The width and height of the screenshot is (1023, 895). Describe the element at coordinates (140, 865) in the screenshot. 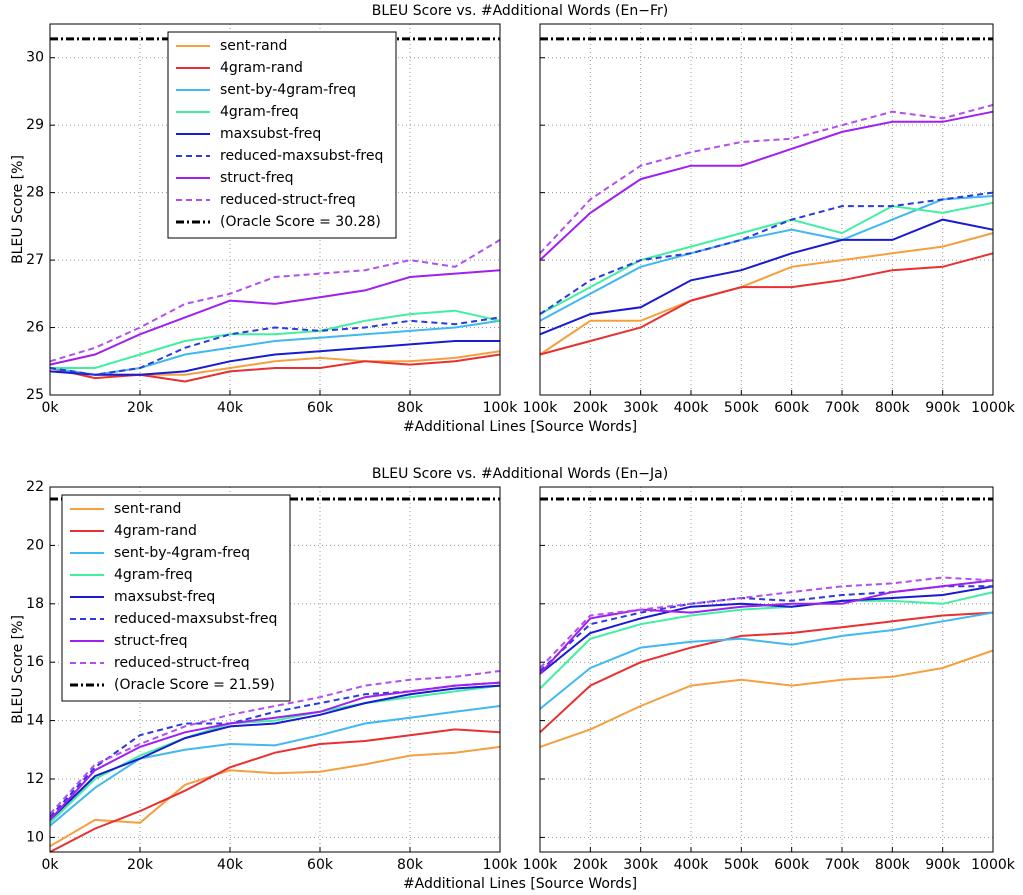

I see `x-tick-label: 20k` at that location.